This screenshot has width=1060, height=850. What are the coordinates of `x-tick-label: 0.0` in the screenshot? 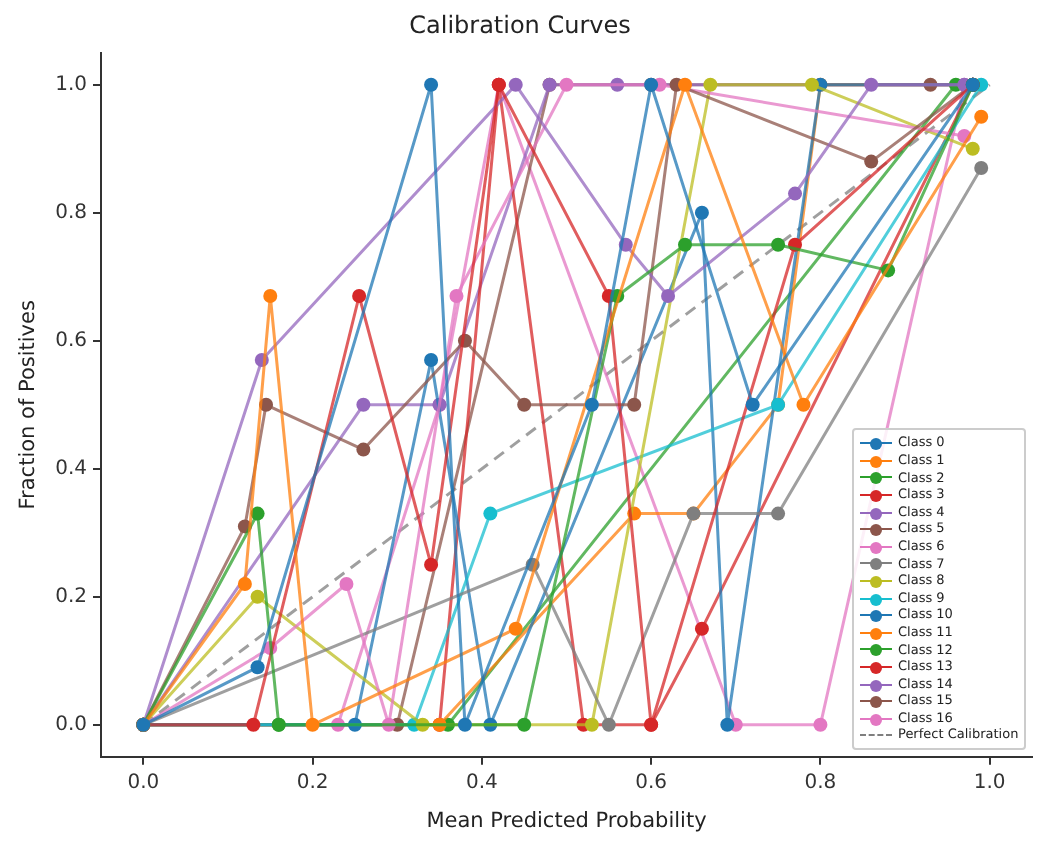 It's located at (143, 782).